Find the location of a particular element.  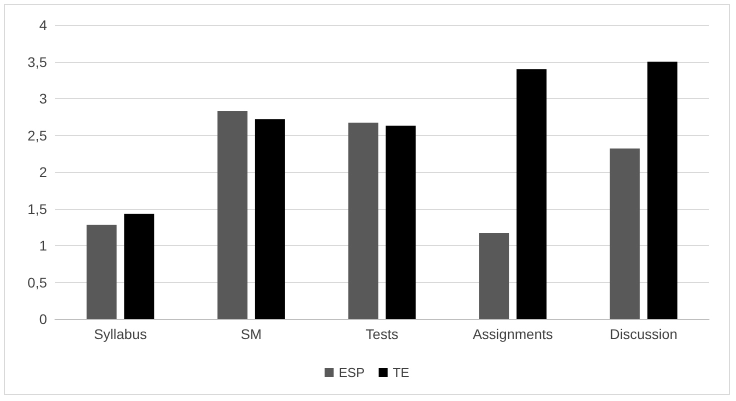

y-tick-label: 2,5 is located at coordinates (38, 135).